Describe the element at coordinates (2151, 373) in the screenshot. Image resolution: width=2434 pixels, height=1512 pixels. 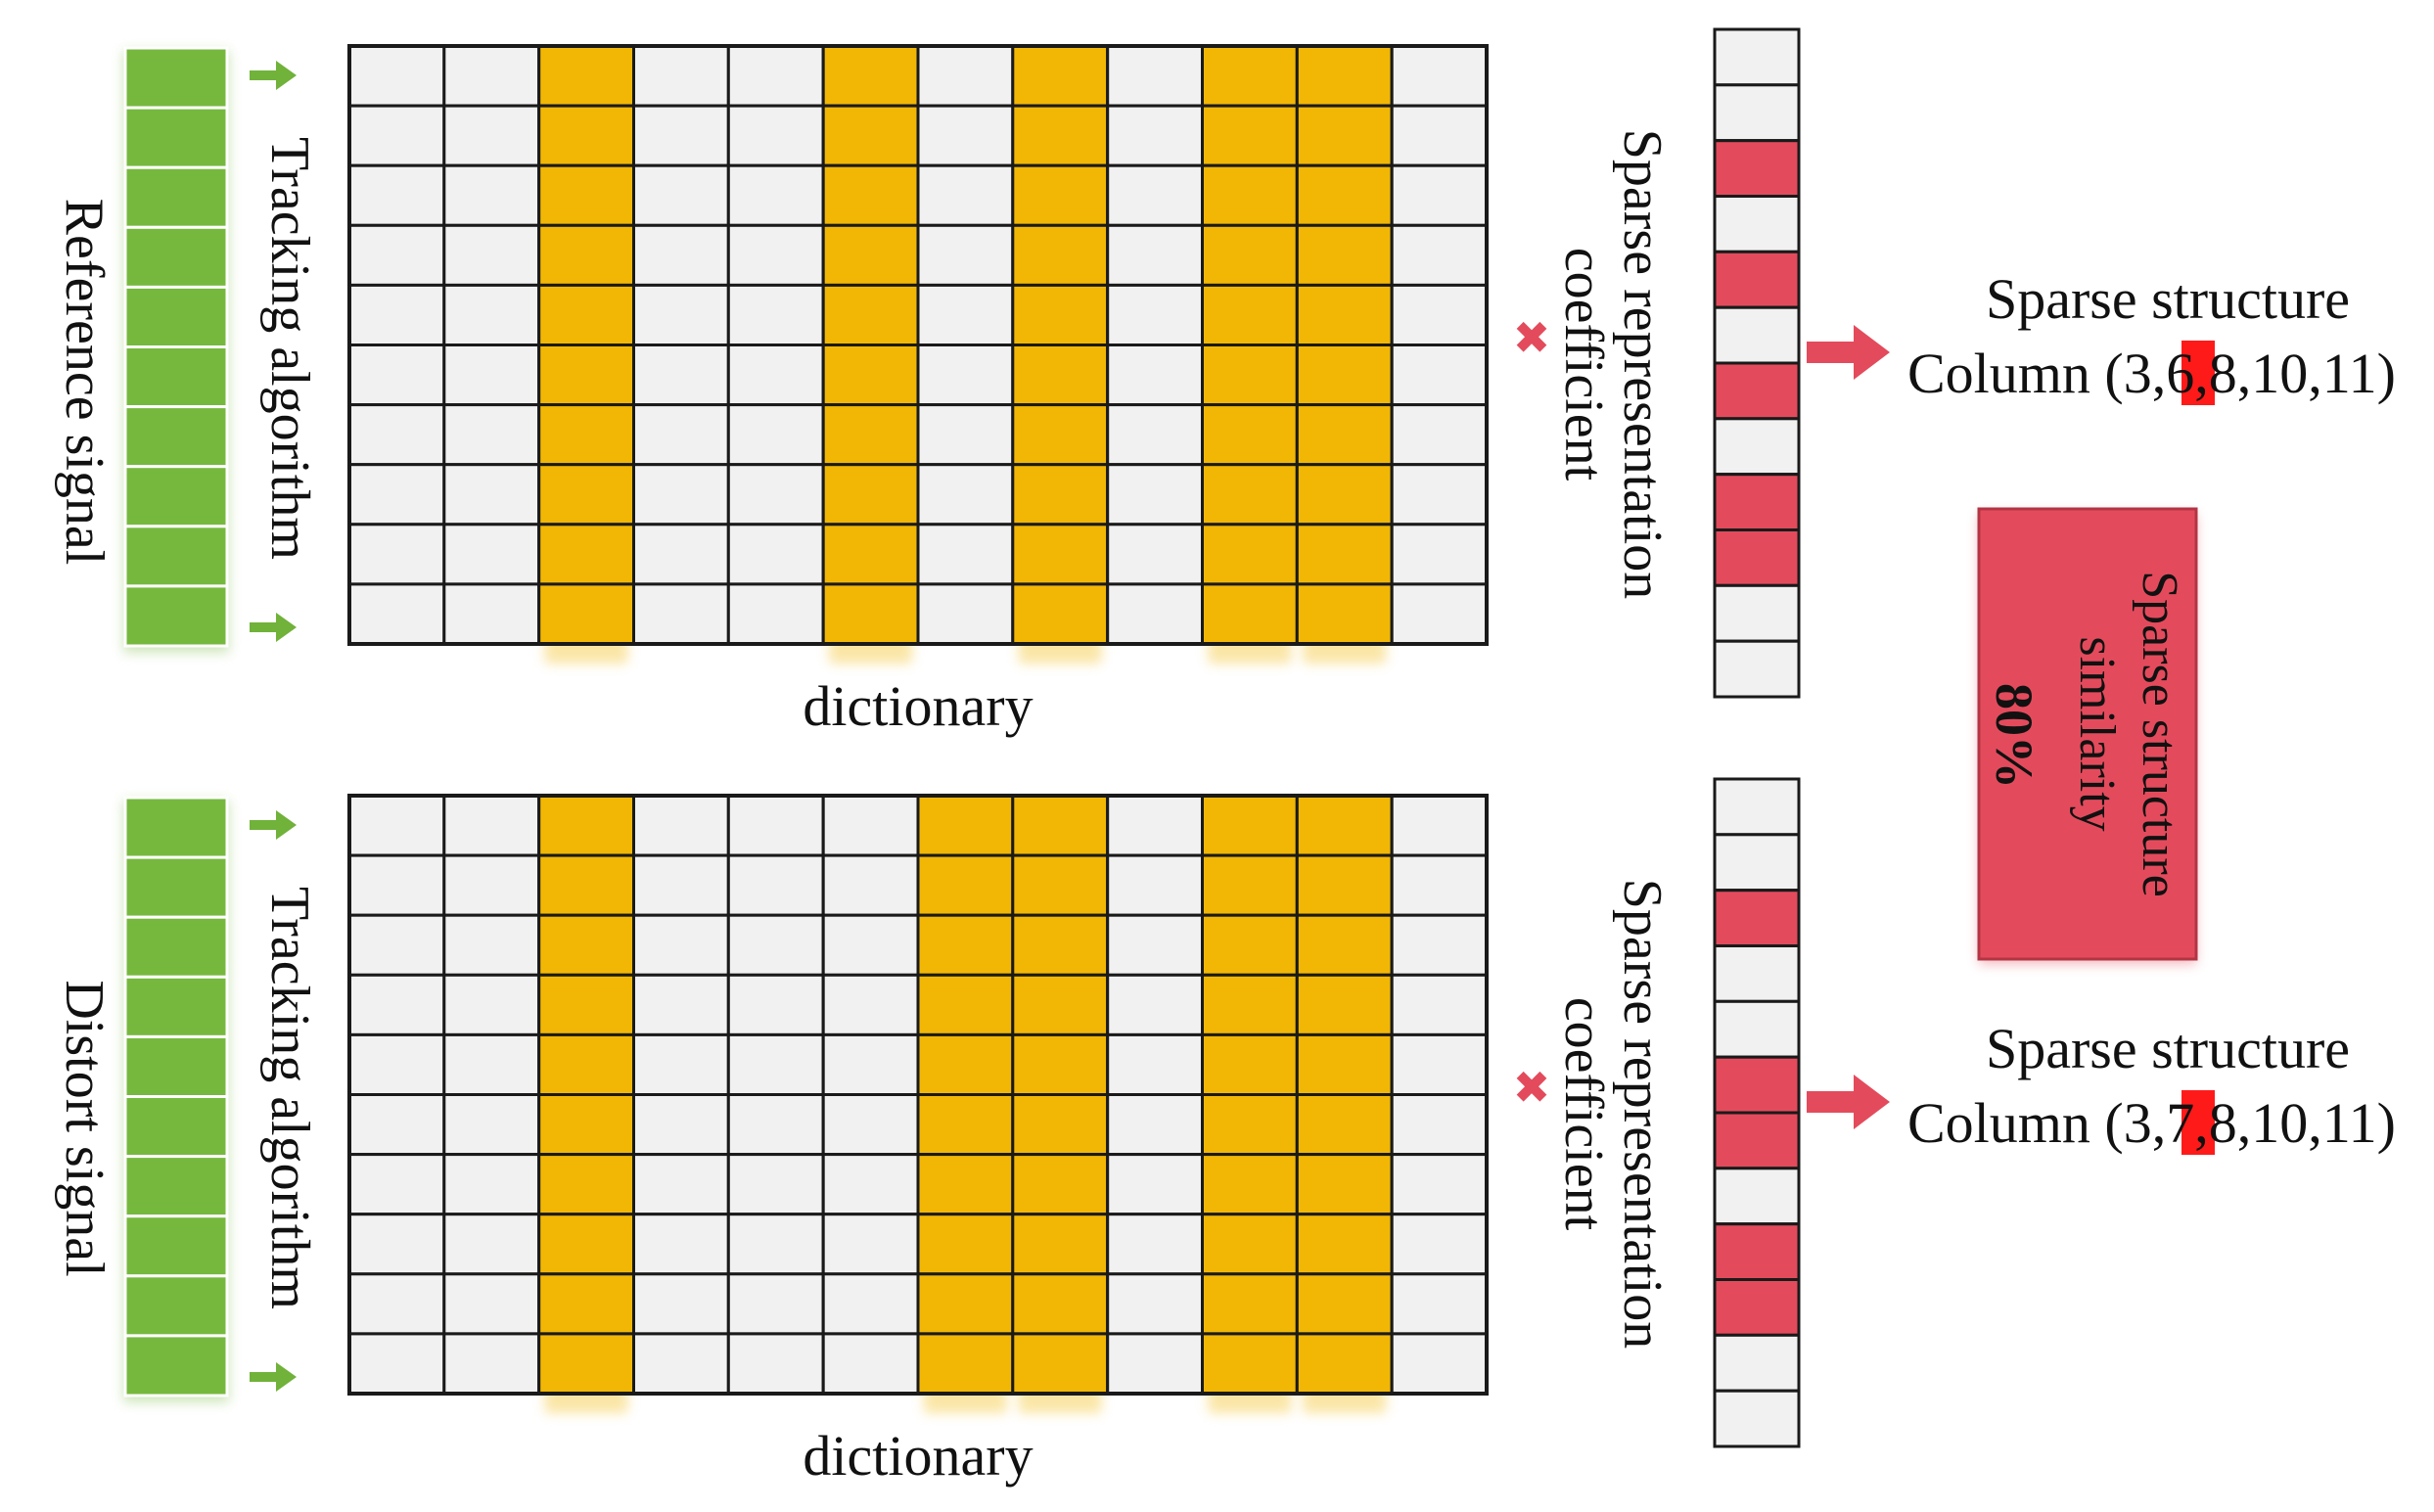
I see `reference-structure-columns: Column (3,6,8,10,11)` at that location.